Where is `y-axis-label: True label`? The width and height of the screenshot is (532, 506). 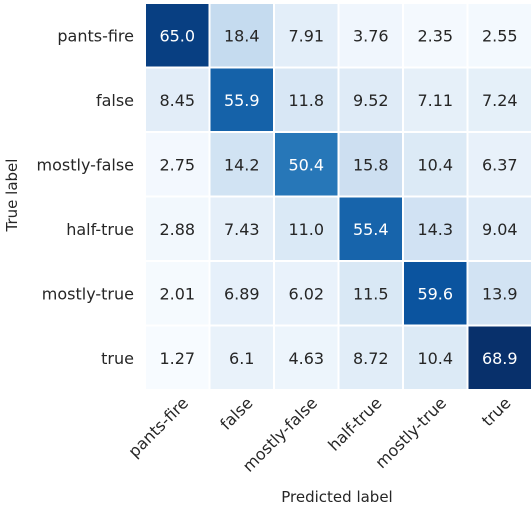
y-axis-label: True label is located at coordinates (12, 196).